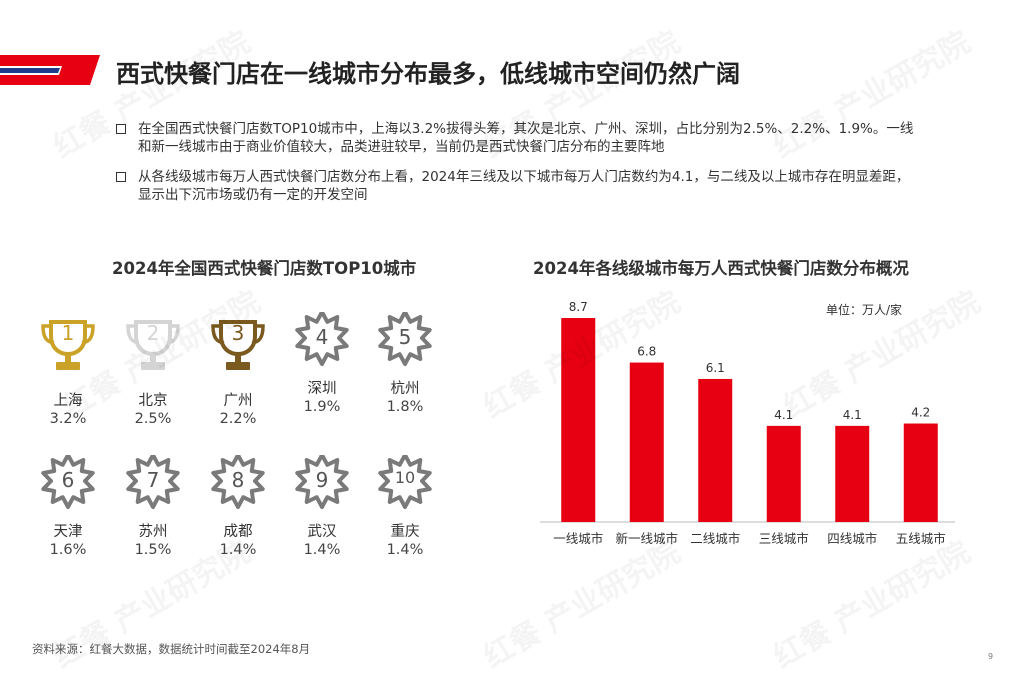  Describe the element at coordinates (153, 333) in the screenshot. I see `rank-number: 2` at that location.